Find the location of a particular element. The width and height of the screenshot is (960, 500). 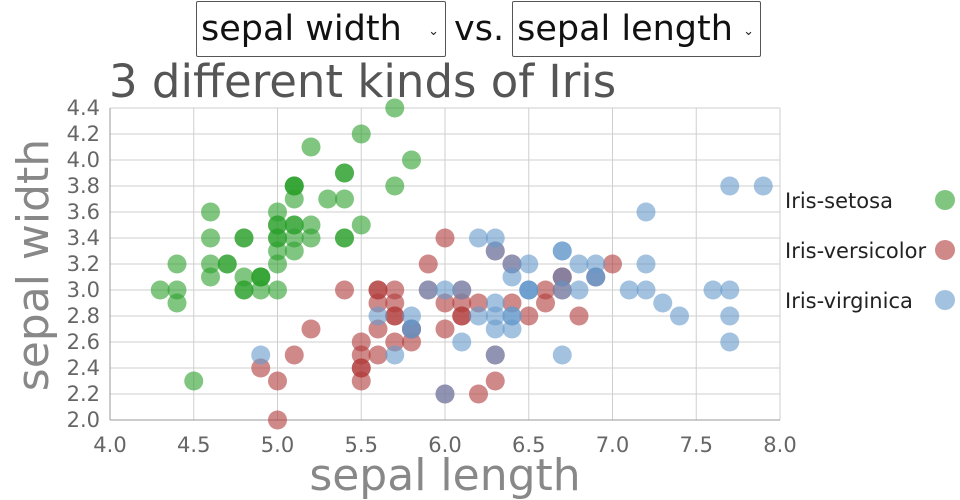

y-tick-label: 4.0 is located at coordinates (83, 160).